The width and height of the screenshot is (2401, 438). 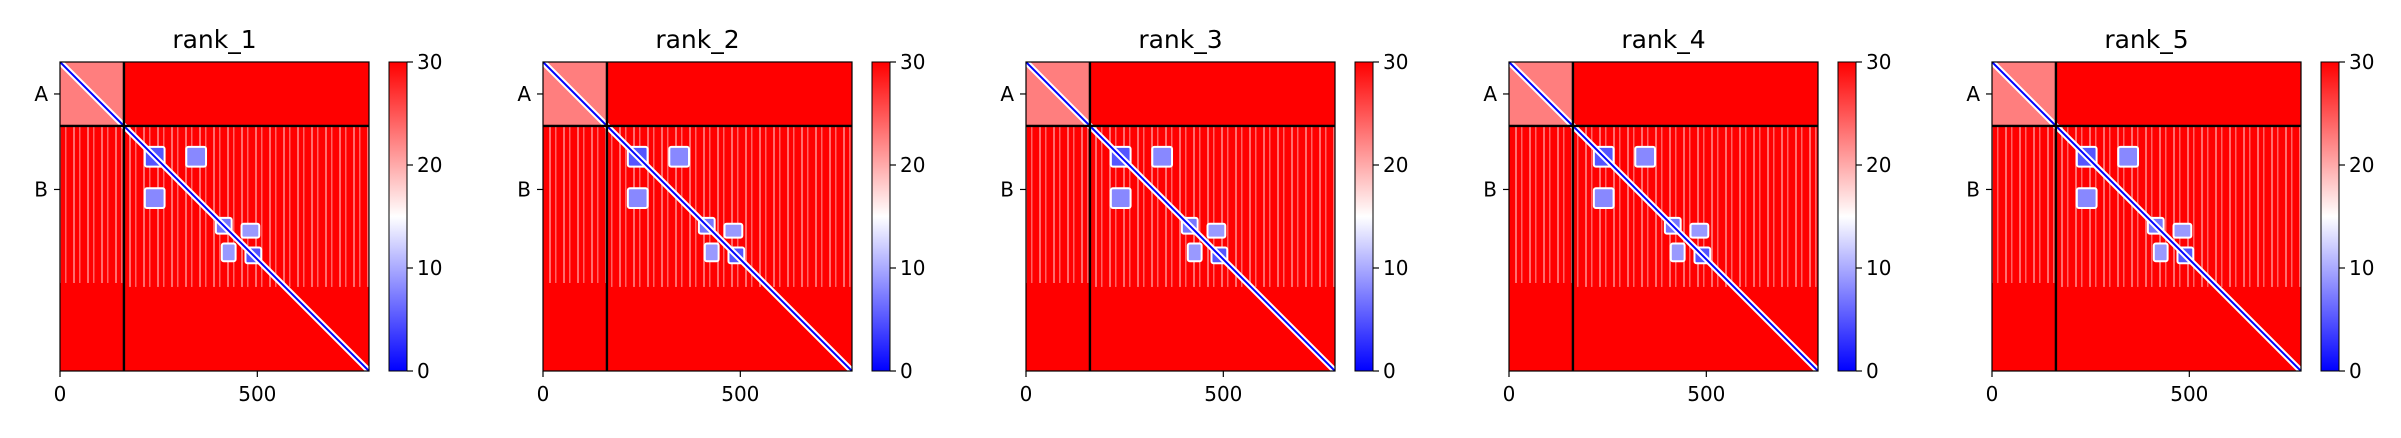 I want to click on panel-title: rank_3, so click(x=1180, y=39).